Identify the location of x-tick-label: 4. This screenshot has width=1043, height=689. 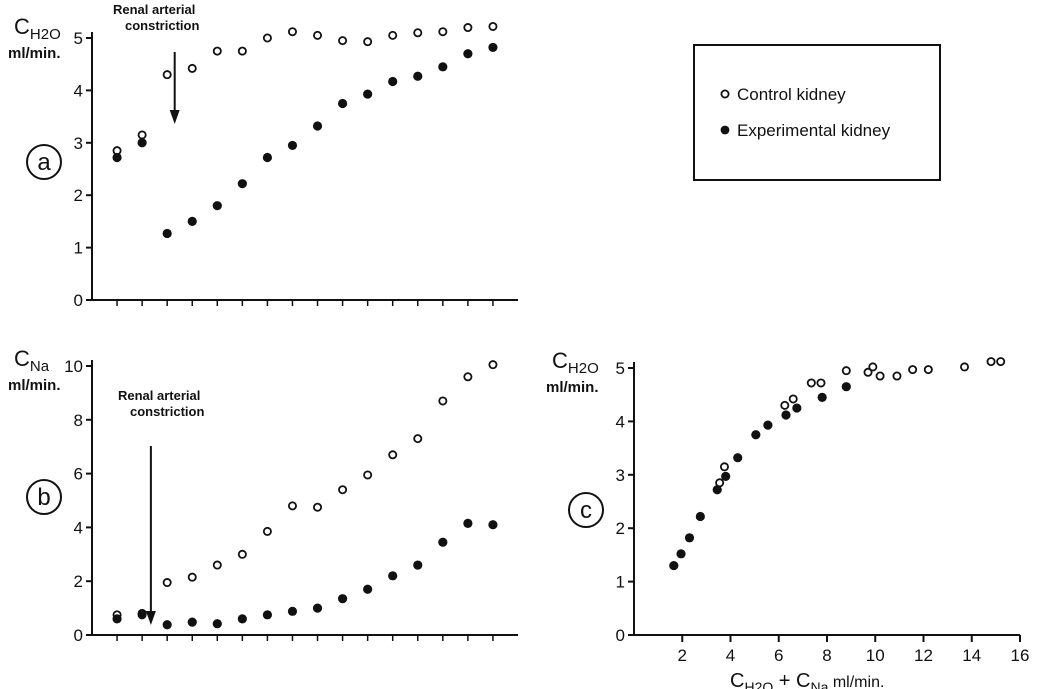
(730, 655).